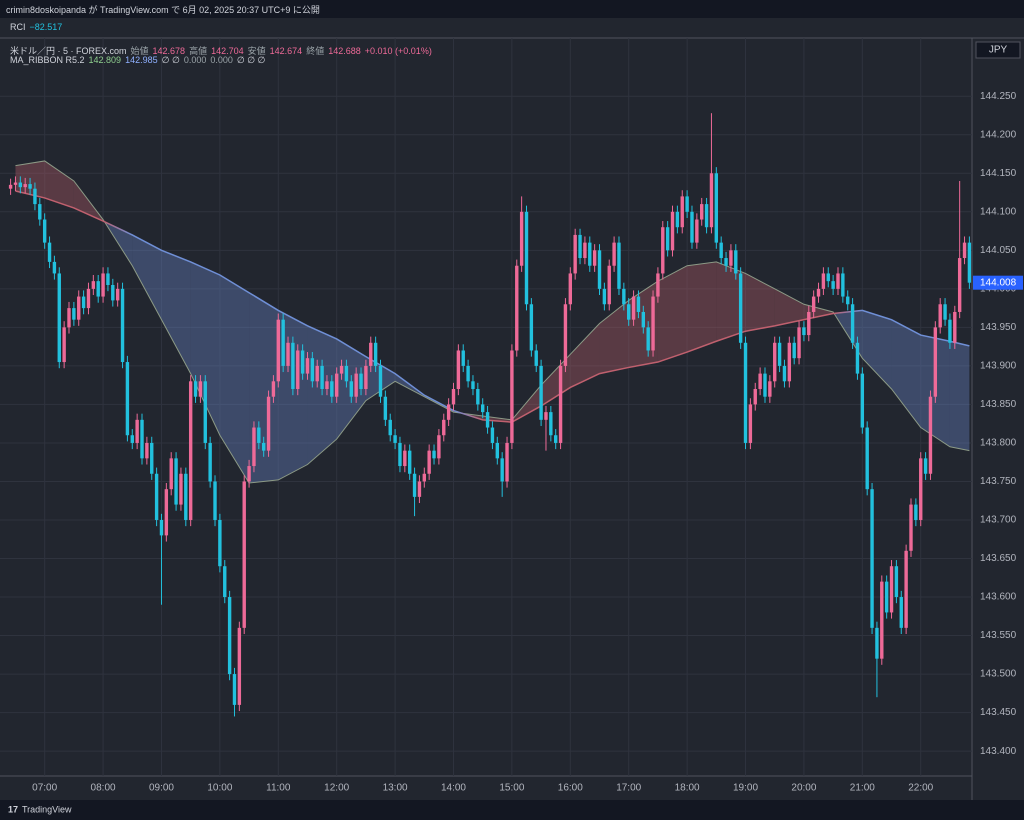 This screenshot has width=1024, height=820. Describe the element at coordinates (998, 173) in the screenshot. I see `y-tick-label: 144.150` at that location.